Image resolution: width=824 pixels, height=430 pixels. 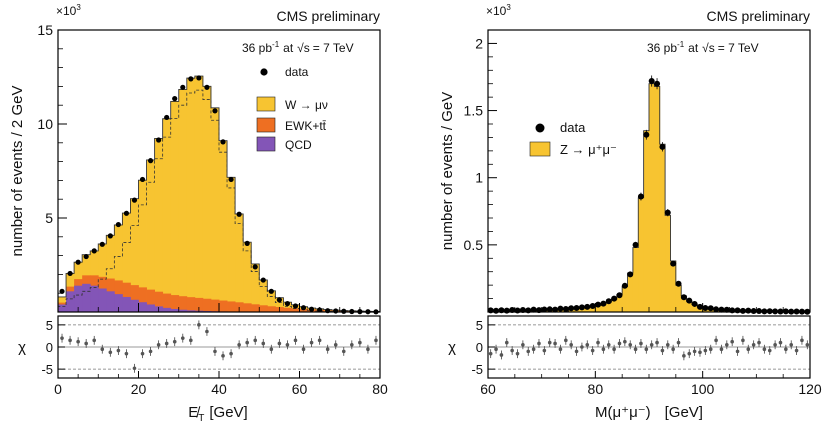 What do you see at coordinates (479, 325) in the screenshot?
I see `pull-tick-label: 5` at bounding box center [479, 325].